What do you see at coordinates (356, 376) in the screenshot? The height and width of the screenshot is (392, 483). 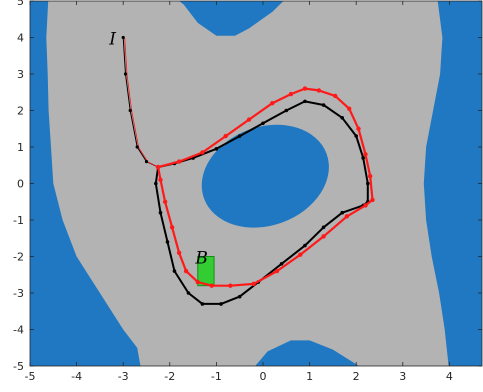 I see `x-tick-label: 2` at bounding box center [356, 376].